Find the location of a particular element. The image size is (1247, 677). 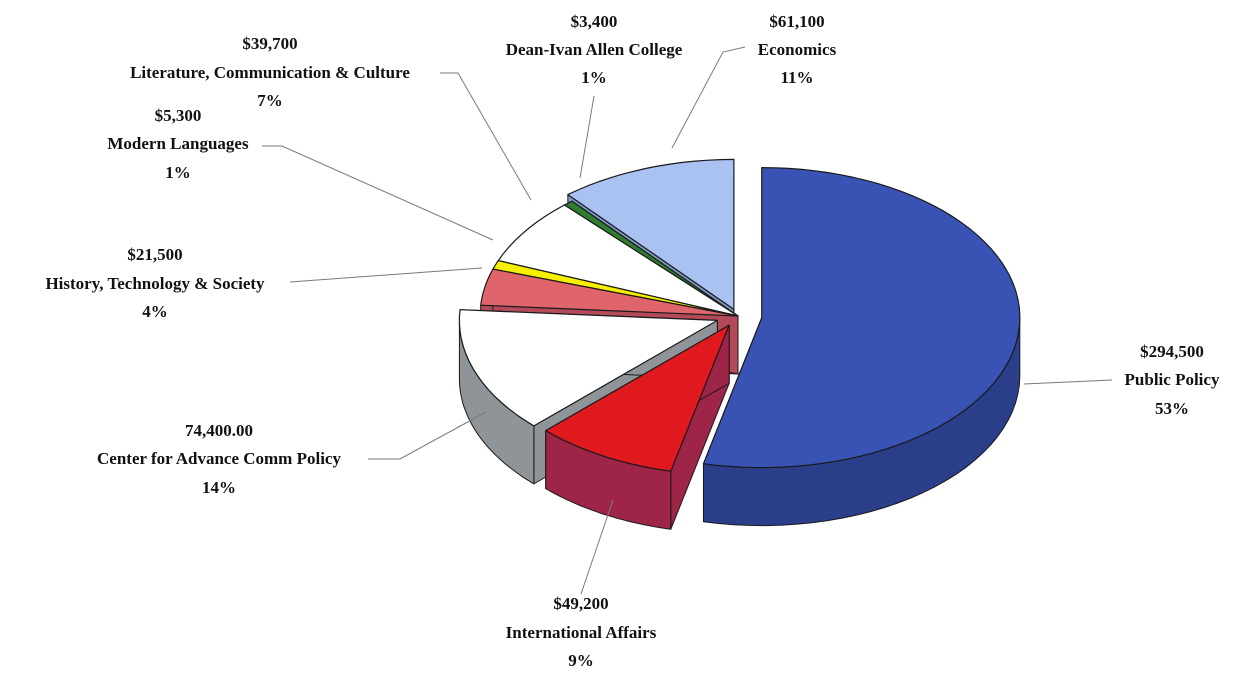

international-name: International Affairs is located at coordinates (581, 632).